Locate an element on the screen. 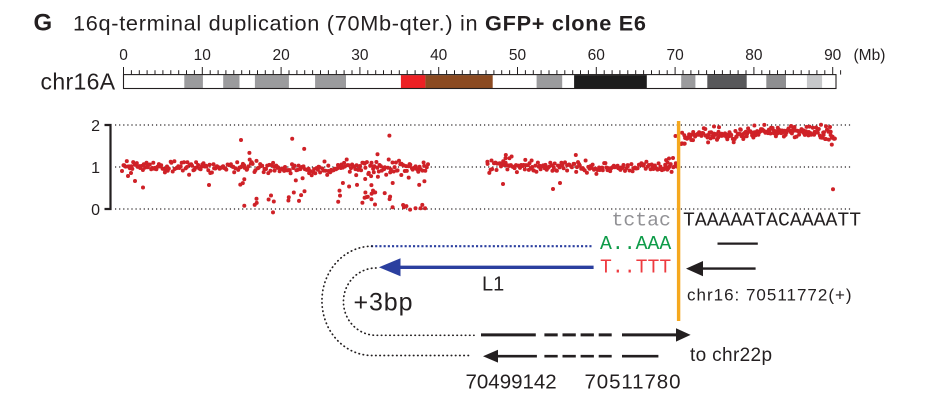  svg-text: 2 is located at coordinates (95, 126).